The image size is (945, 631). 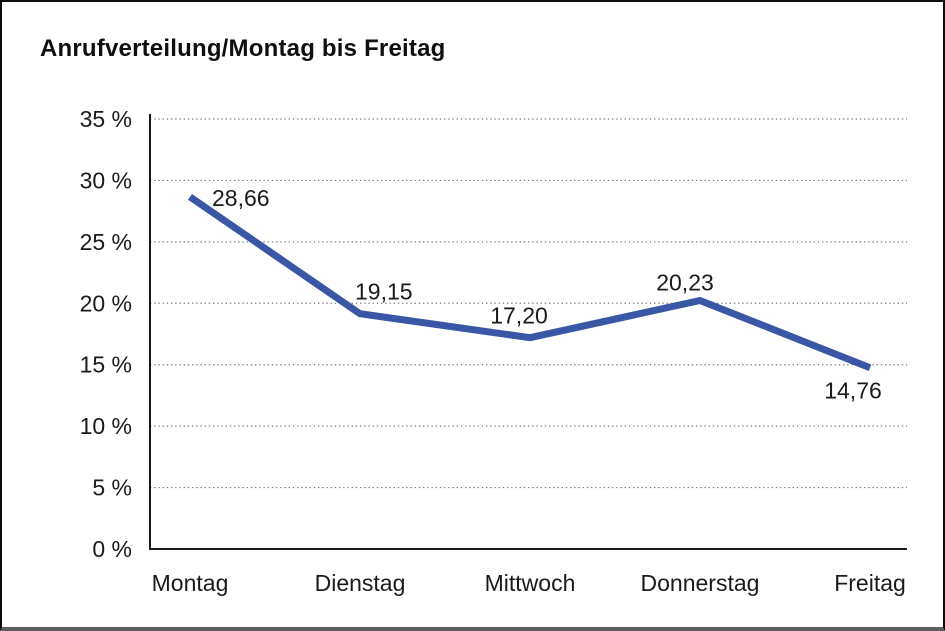 I want to click on data-point-label: 28,66, so click(x=241, y=198).